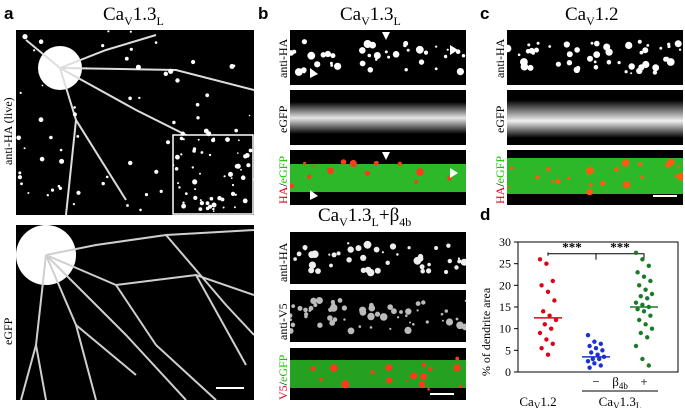 This screenshot has width=685, height=408. Describe the element at coordinates (595, 177) in the screenshot. I see `micrograph-c-merge` at that location.